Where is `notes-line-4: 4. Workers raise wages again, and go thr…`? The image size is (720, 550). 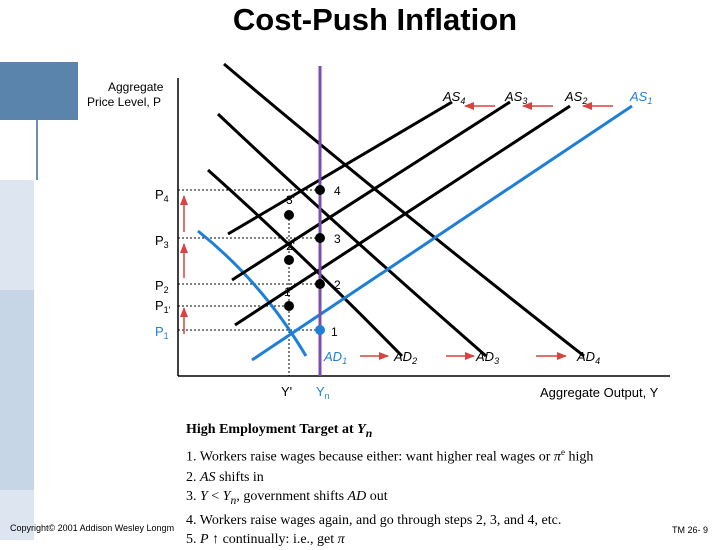 notes-line-4: 4. Workers raise wages again, and go thr… is located at coordinates (374, 520).